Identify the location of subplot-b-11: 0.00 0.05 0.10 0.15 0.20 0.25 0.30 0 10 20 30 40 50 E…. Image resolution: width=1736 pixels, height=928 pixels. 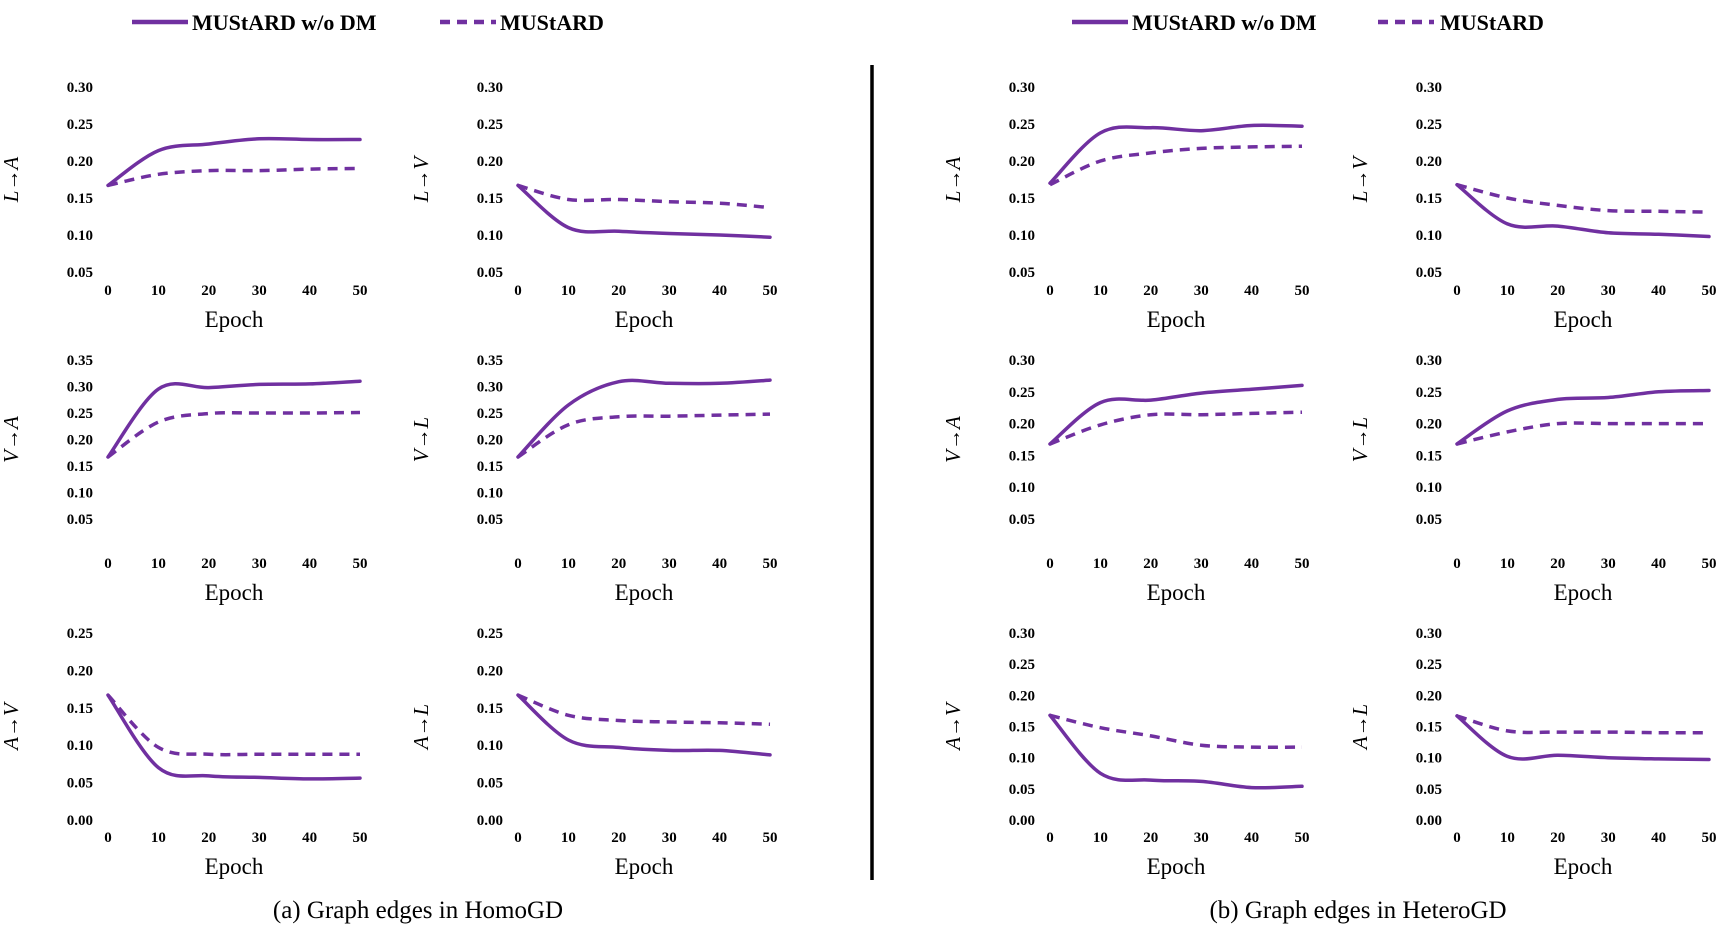
(1125, 752).